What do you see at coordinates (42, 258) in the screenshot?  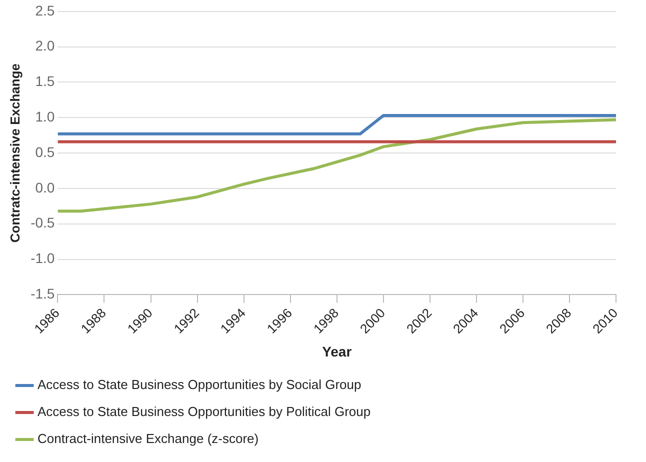 I see `y-tick-label: -1.0` at bounding box center [42, 258].